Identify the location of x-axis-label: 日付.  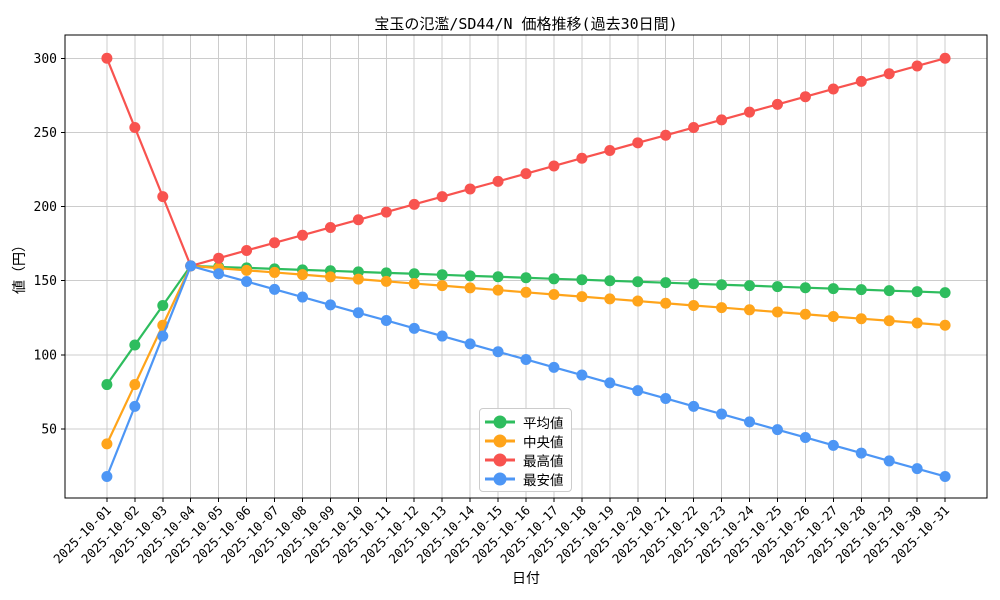
(526, 579).